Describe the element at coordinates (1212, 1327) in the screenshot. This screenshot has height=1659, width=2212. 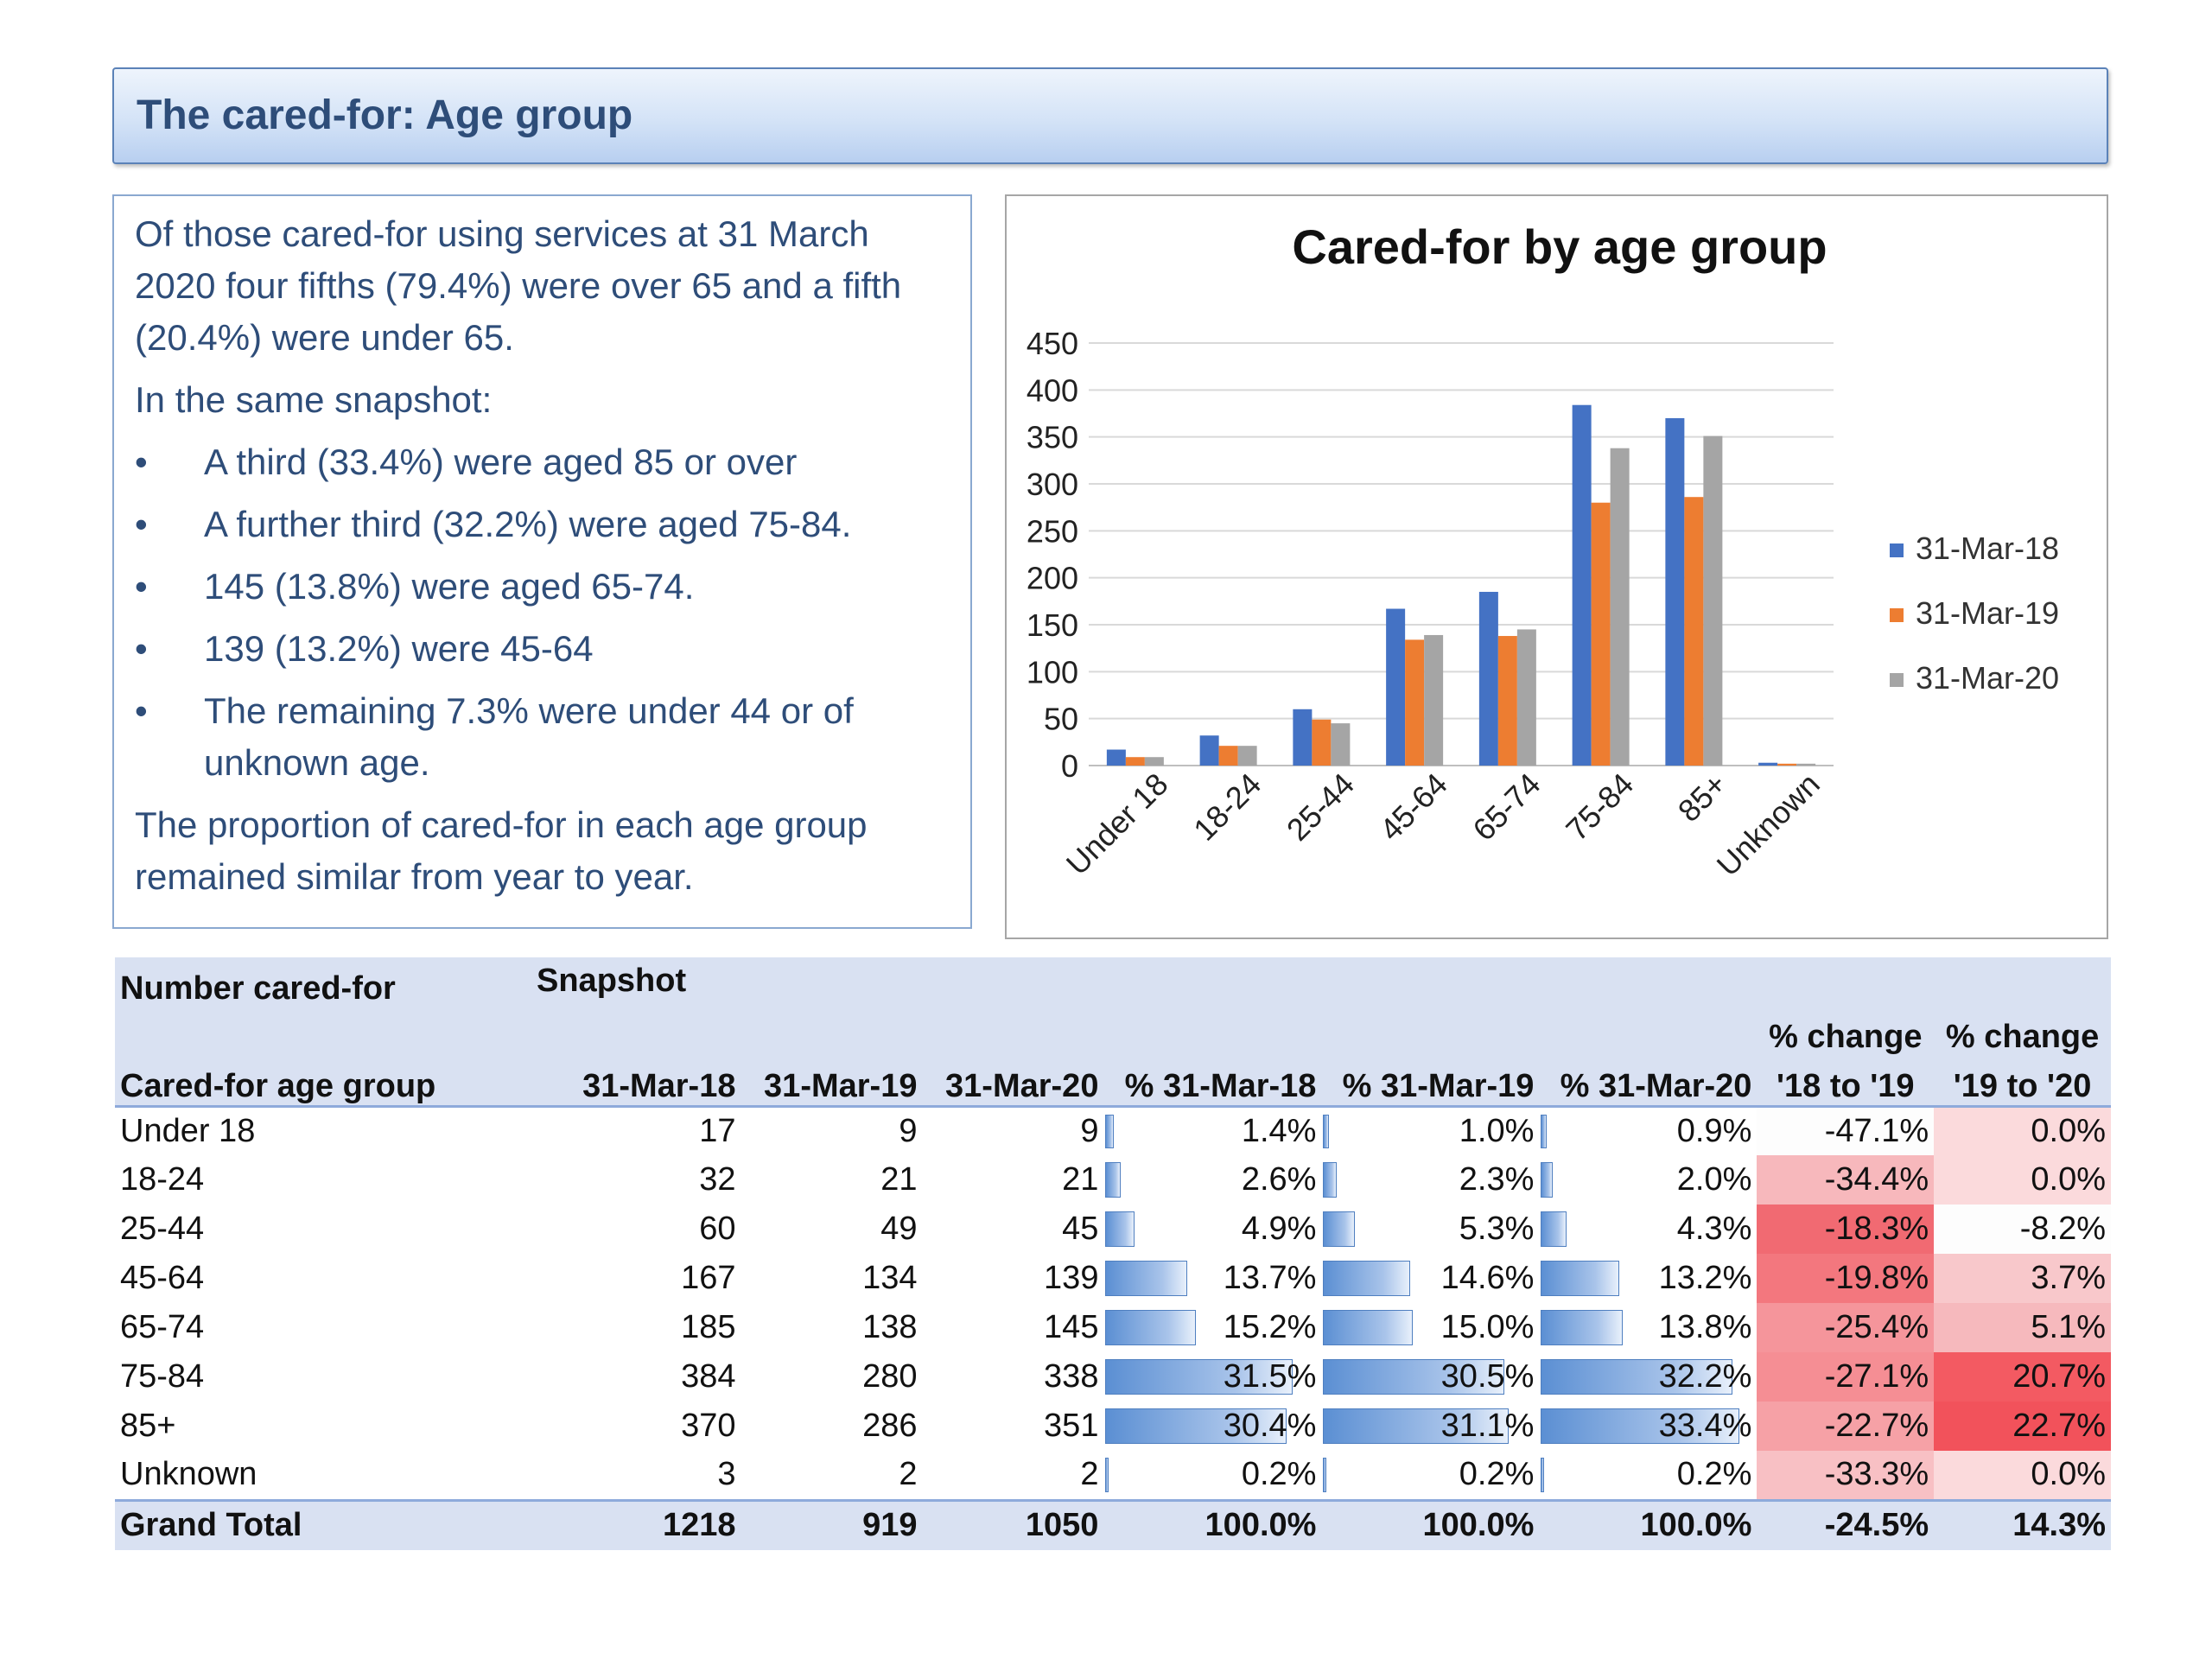
I see `pct-31-mar-18: 15.2%` at that location.